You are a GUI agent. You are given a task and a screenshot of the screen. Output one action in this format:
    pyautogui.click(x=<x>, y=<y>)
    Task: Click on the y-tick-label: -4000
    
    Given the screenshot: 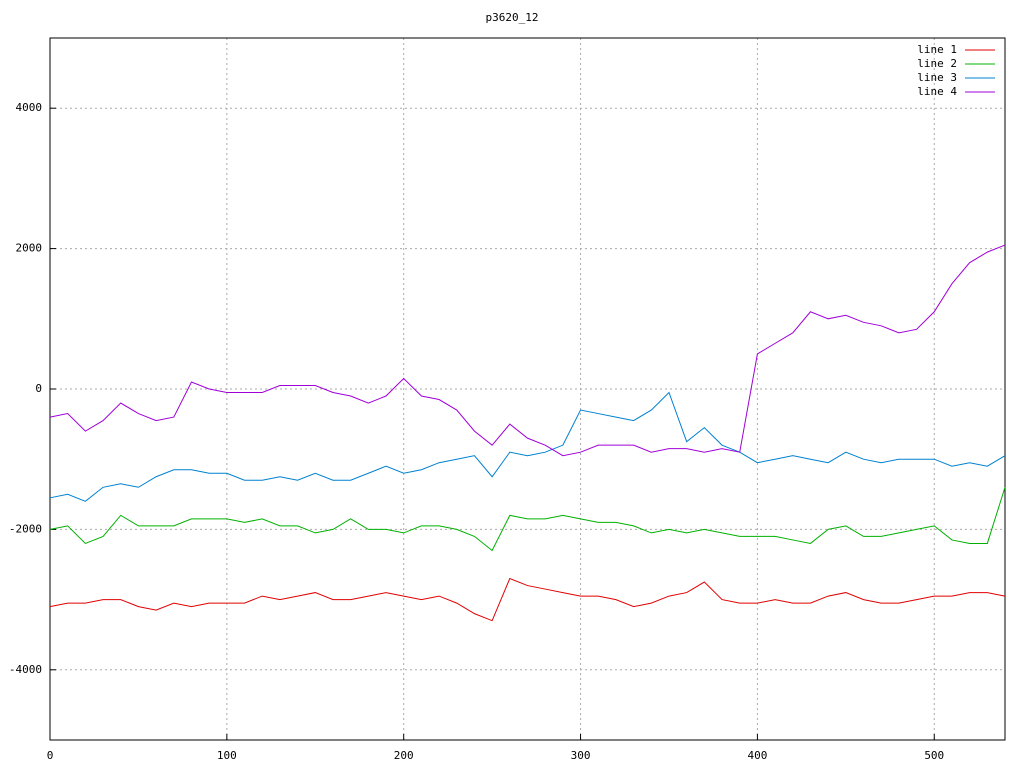 What is the action you would take?
    pyautogui.click(x=25, y=669)
    